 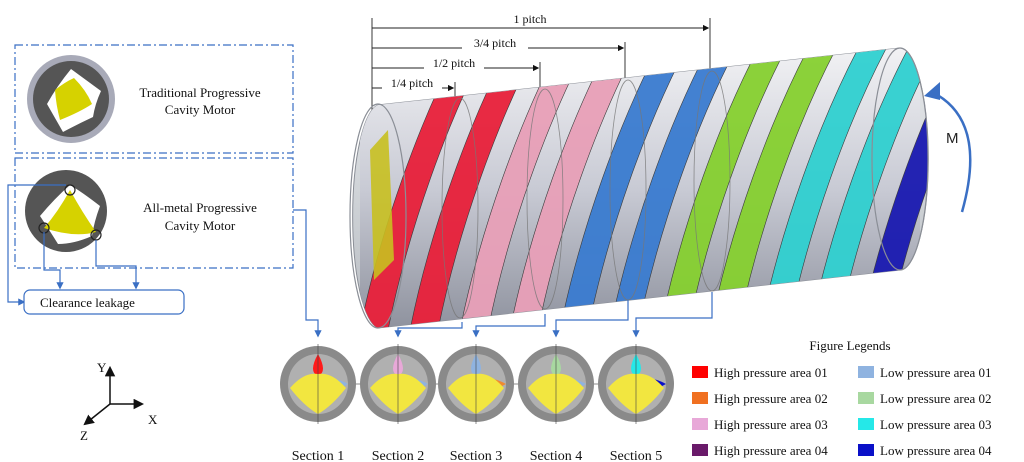 I want to click on coordinate-axes: Y X Z, so click(x=119, y=401).